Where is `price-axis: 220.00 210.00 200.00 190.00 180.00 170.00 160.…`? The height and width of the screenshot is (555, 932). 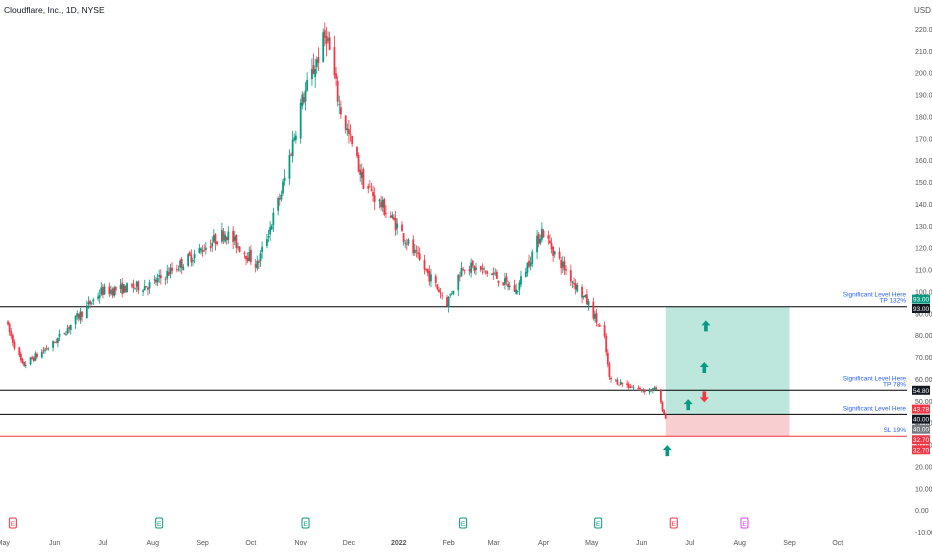 price-axis: 220.00 210.00 200.00 190.00 180.00 170.00 160.… is located at coordinates (923, 282).